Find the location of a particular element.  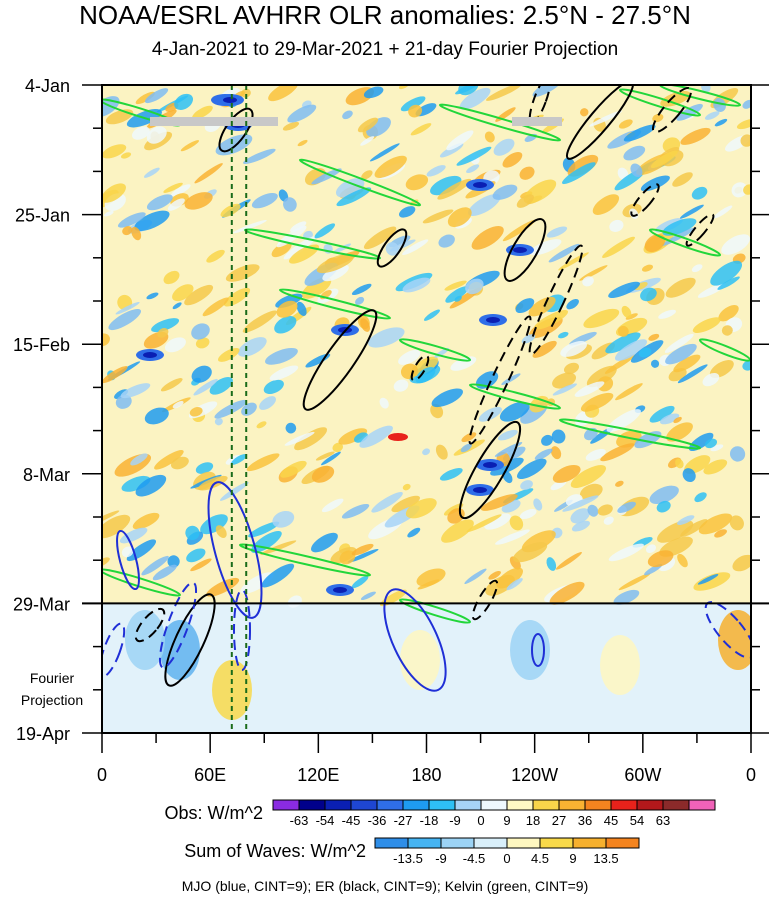

y-tick-label: 4-Jan is located at coordinates (47, 86).